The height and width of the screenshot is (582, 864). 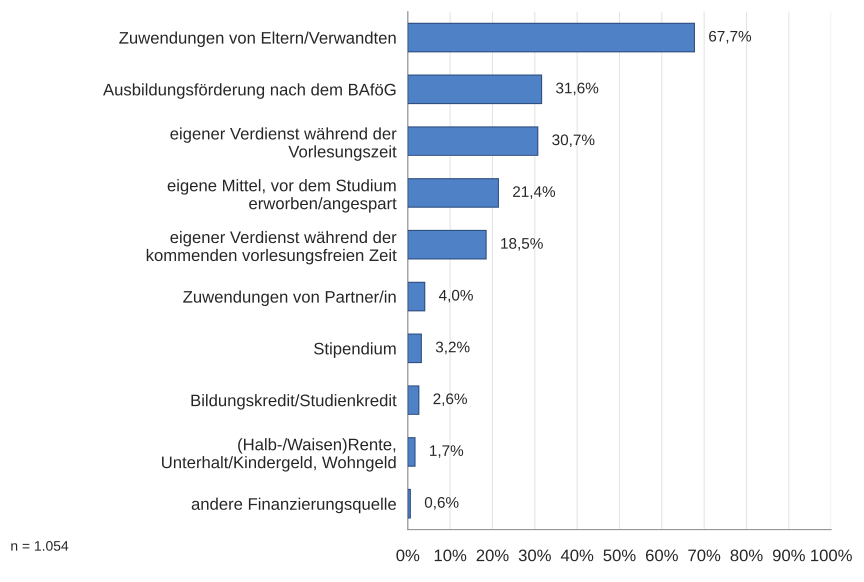 I want to click on y-tick-label: Zuwendungen von Partner/in, so click(x=289, y=298).